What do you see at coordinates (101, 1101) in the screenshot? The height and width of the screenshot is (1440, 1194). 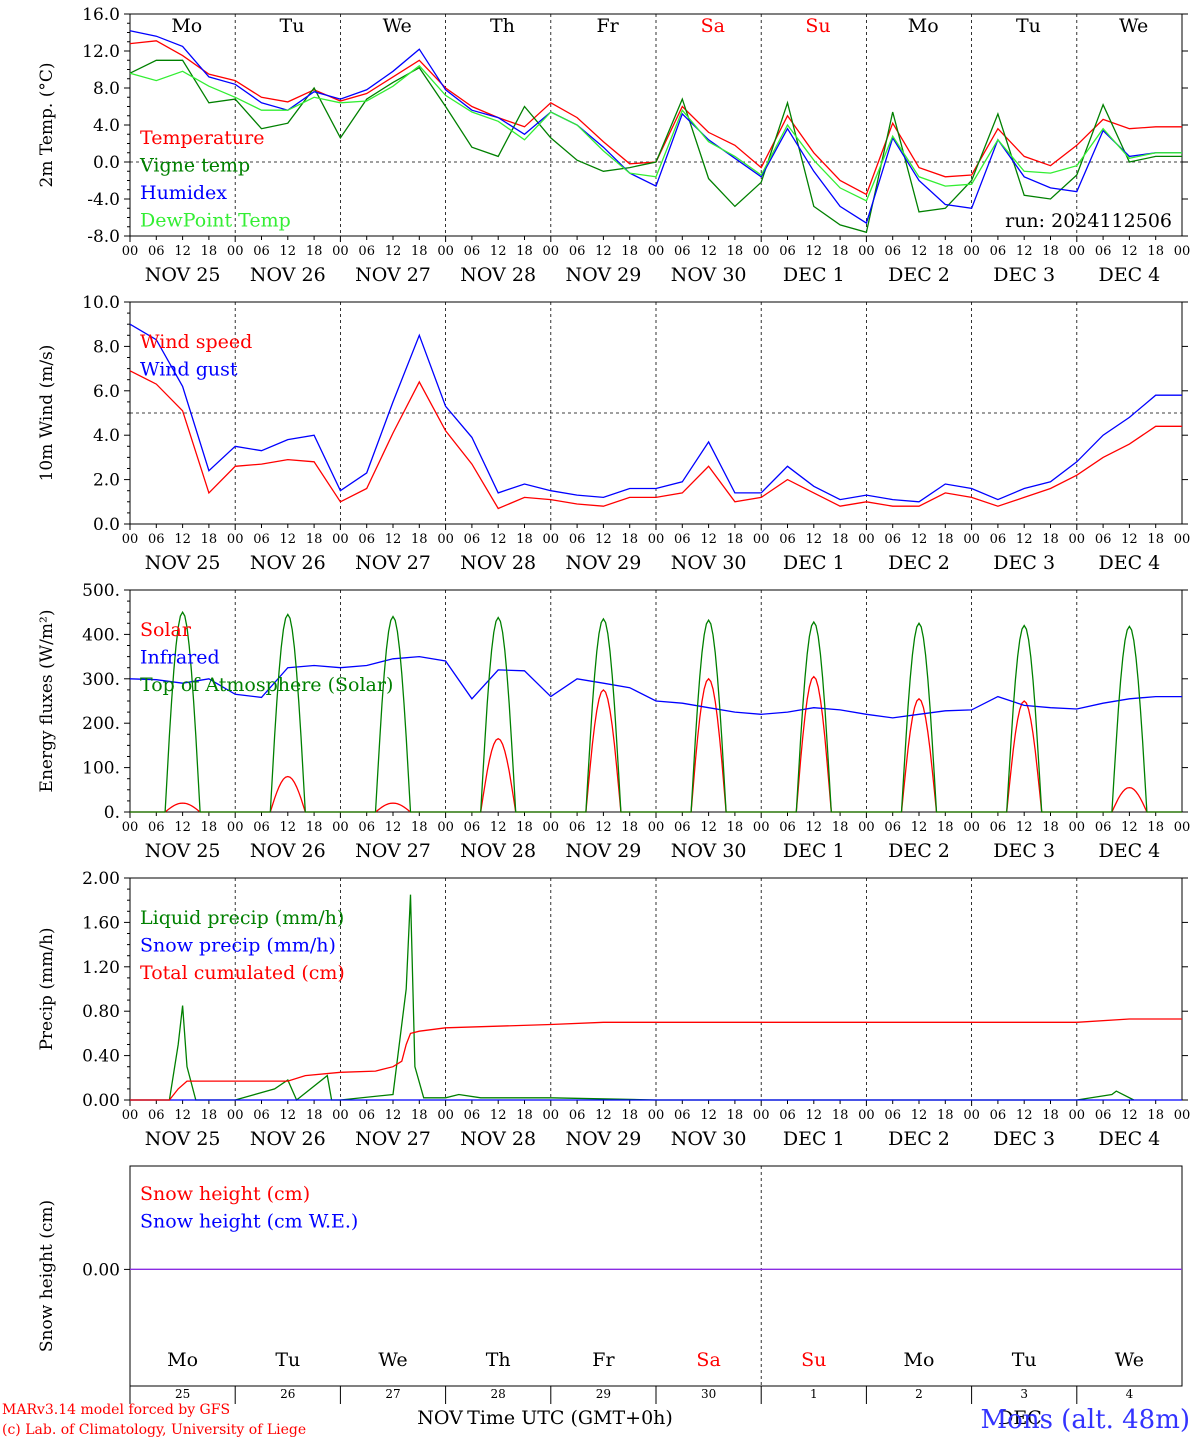 I see `y-tick-label: 0.00` at bounding box center [101, 1101].